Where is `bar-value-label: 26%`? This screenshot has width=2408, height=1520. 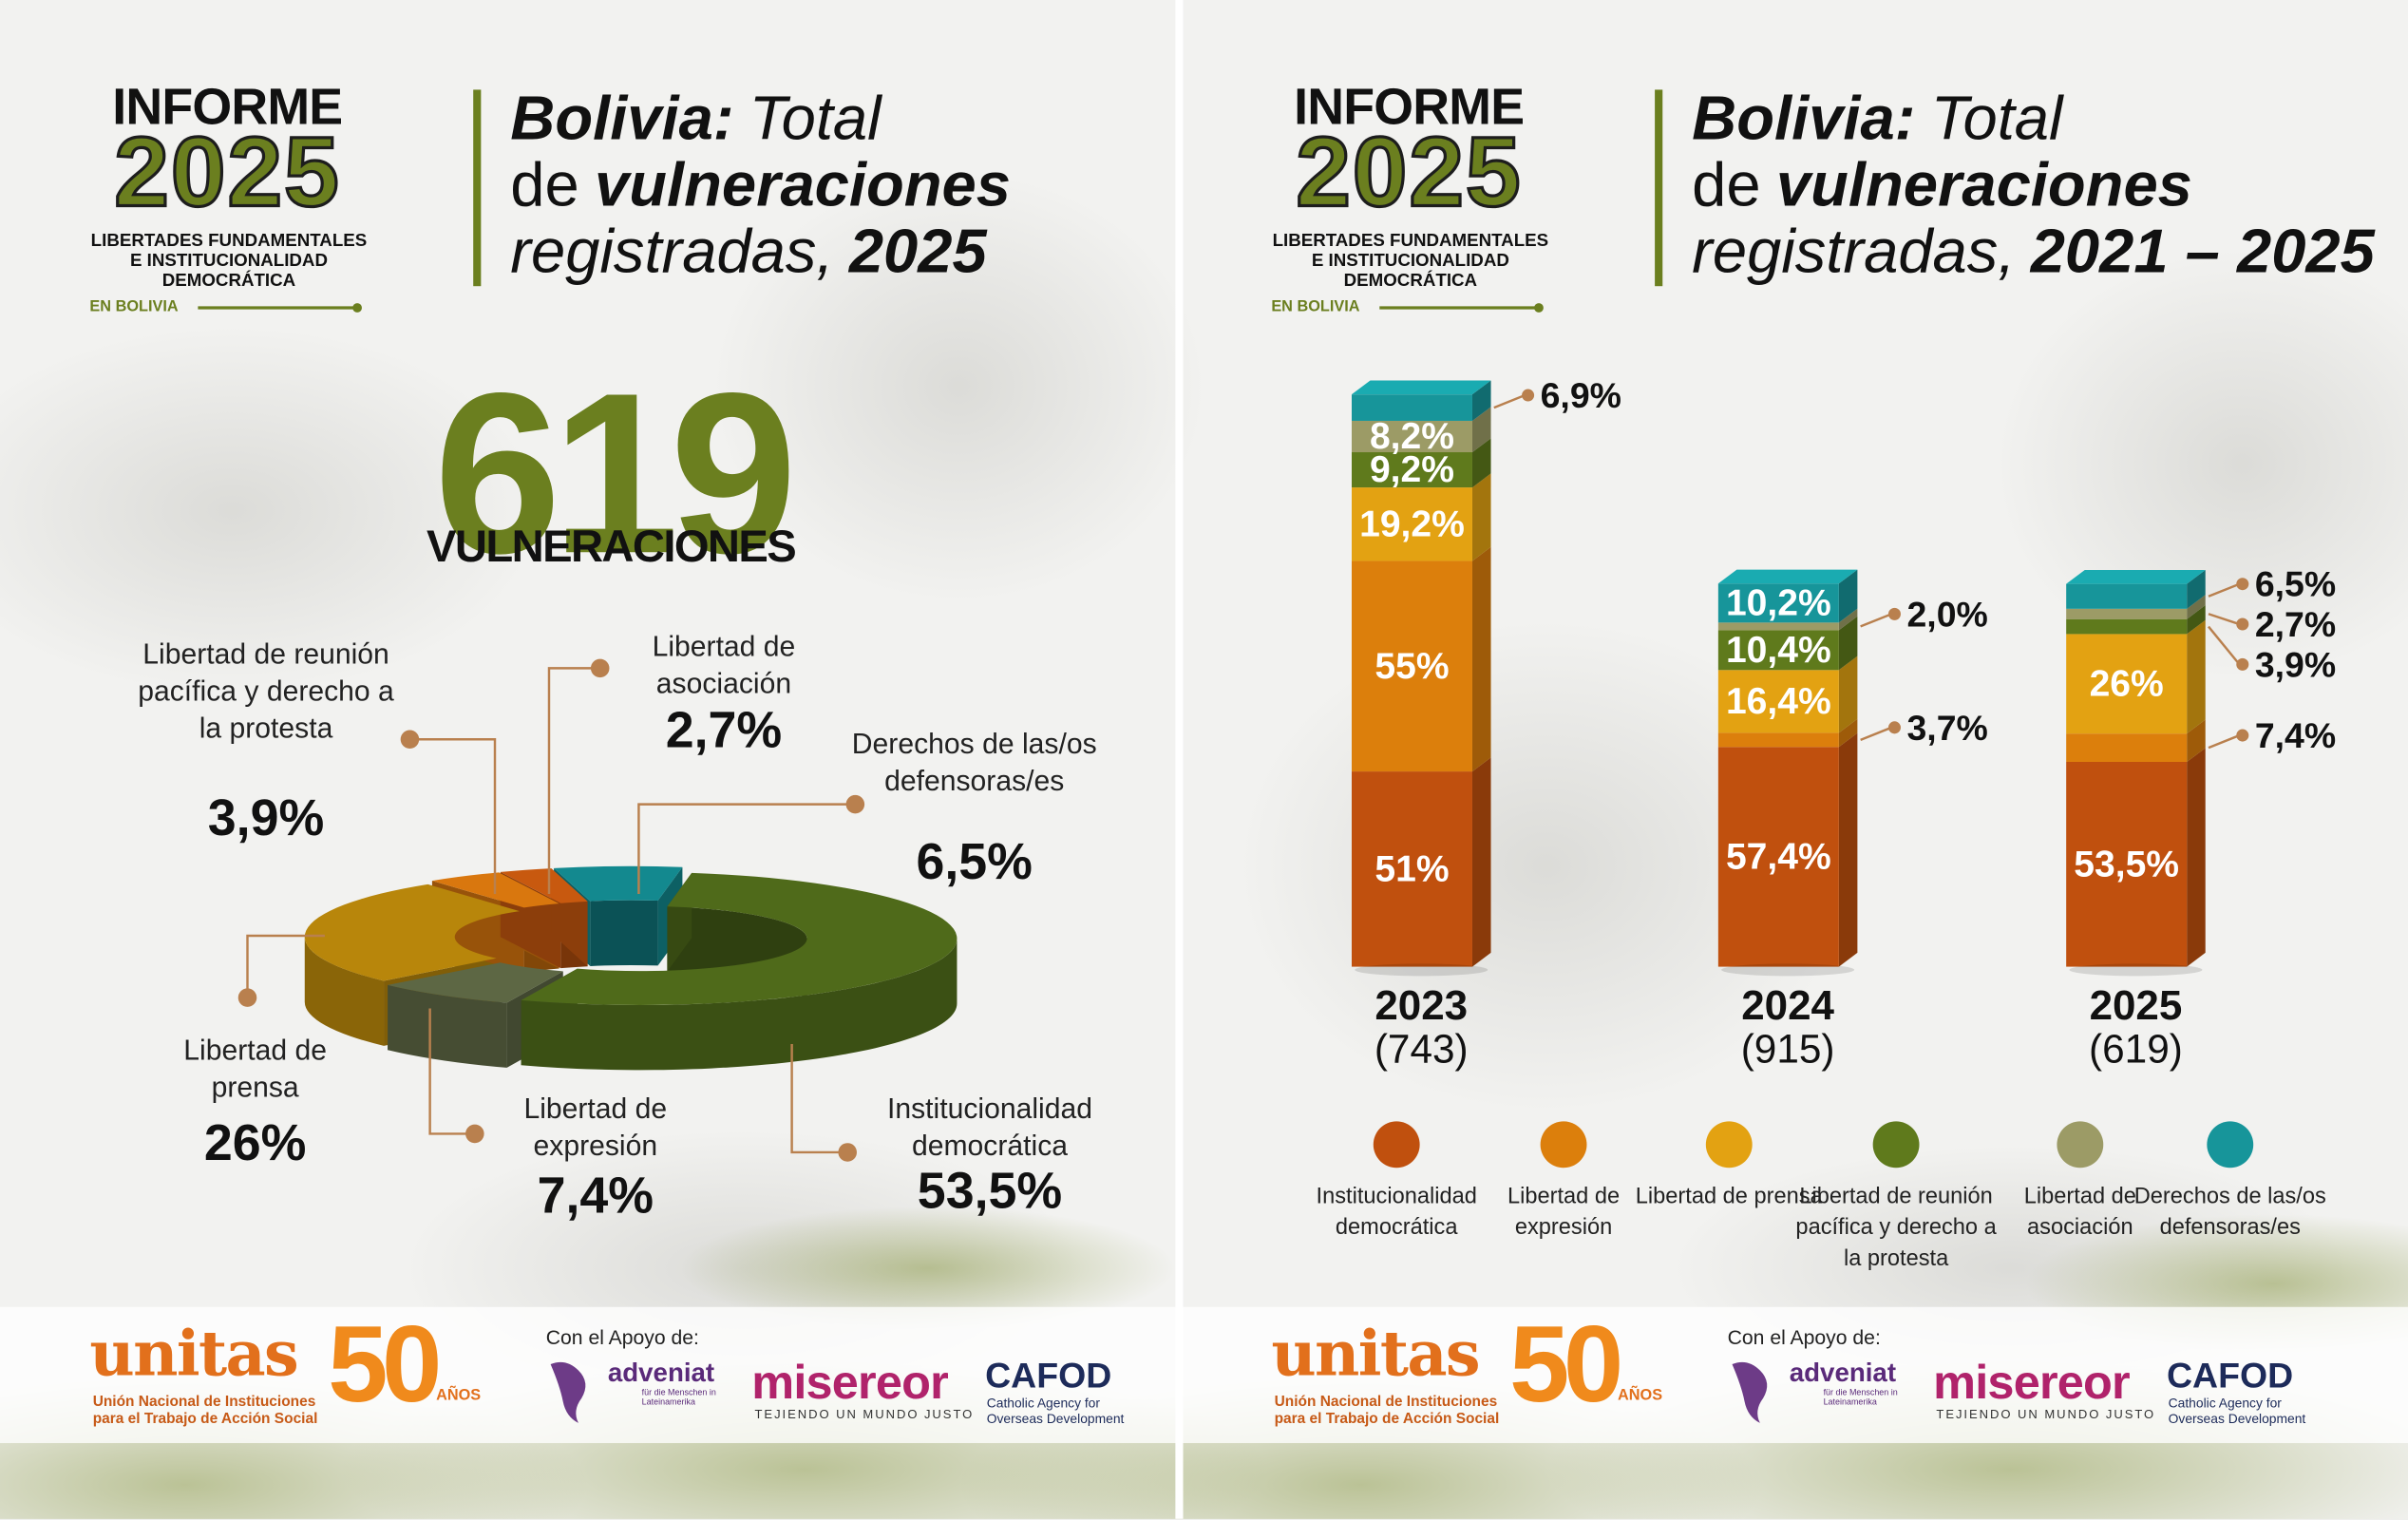
bar-value-label: 26% is located at coordinates (2127, 683).